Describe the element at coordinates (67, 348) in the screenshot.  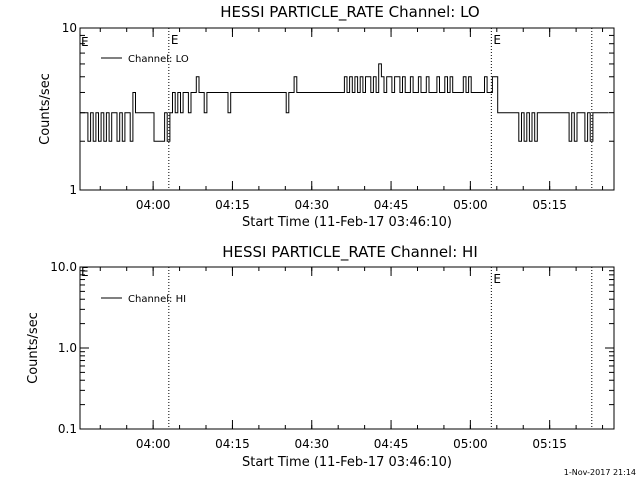
I see `y-tick-label: 1.0` at that location.